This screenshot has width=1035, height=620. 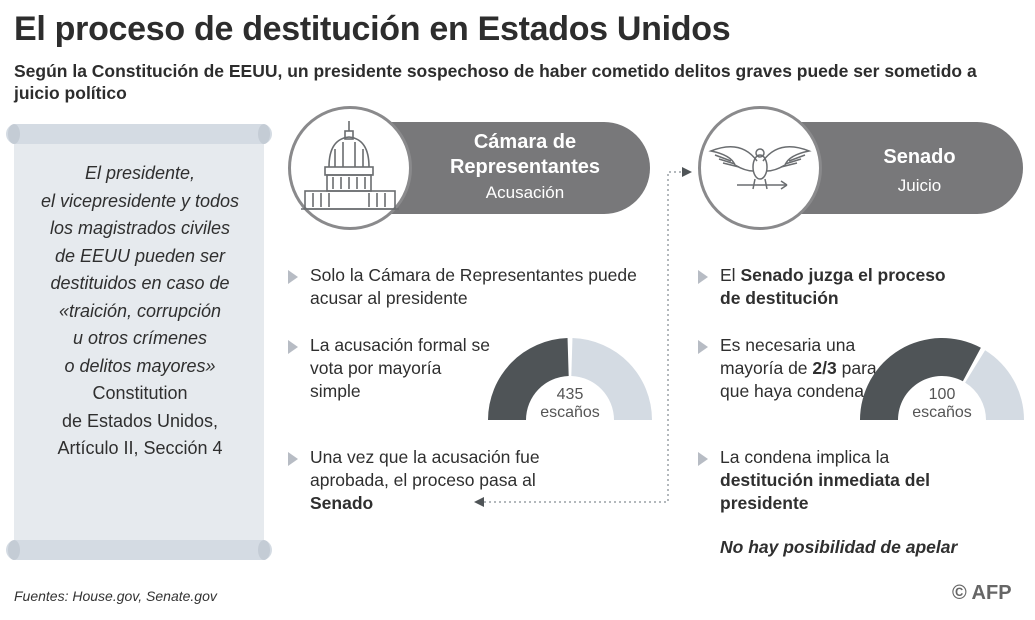 What do you see at coordinates (570, 412) in the screenshot?
I see `house-seat-unit: escaños` at bounding box center [570, 412].